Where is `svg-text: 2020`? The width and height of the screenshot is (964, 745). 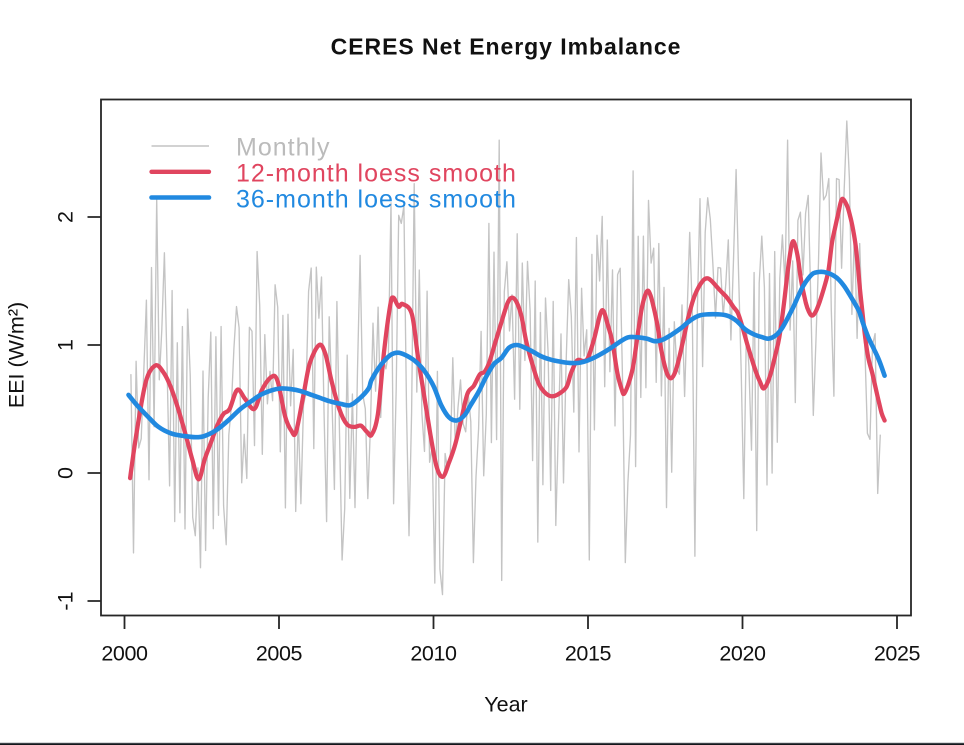 svg-text: 2020 is located at coordinates (742, 654).